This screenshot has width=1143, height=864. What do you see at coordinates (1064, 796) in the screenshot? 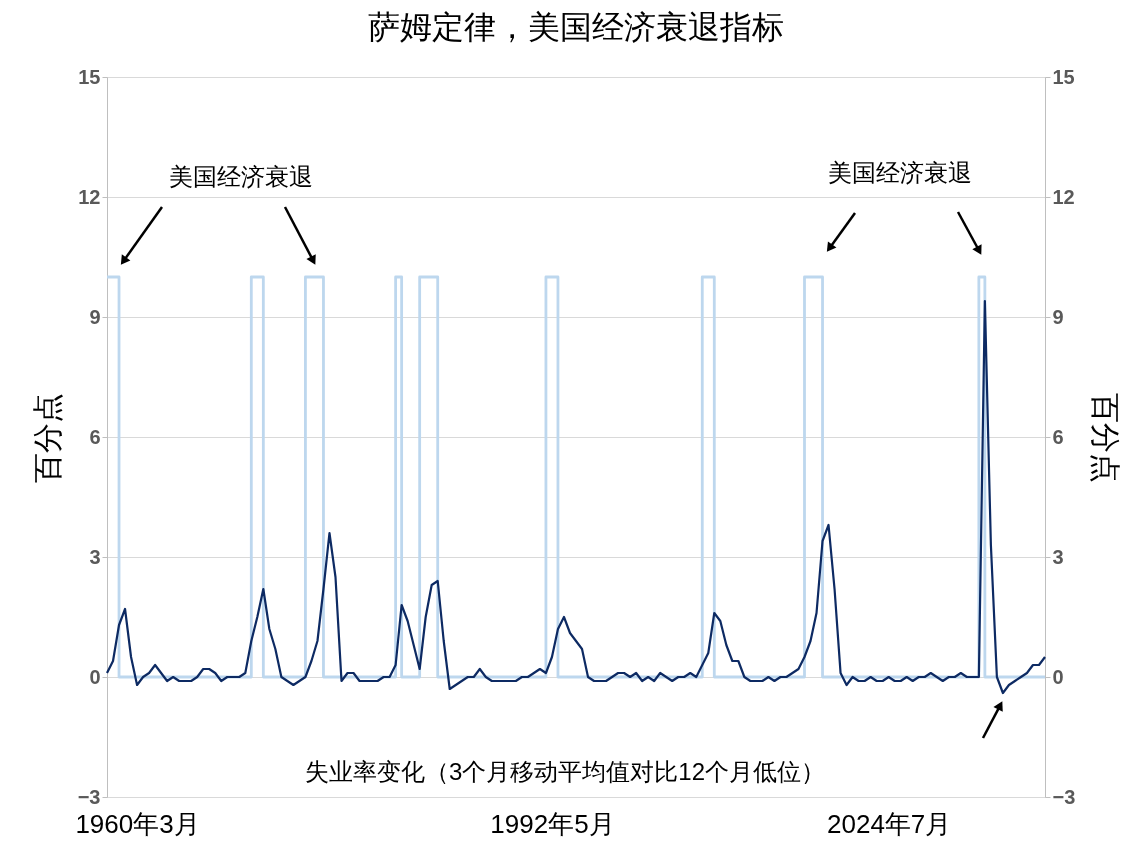
I see `y2-tick-label: −3` at bounding box center [1064, 796].